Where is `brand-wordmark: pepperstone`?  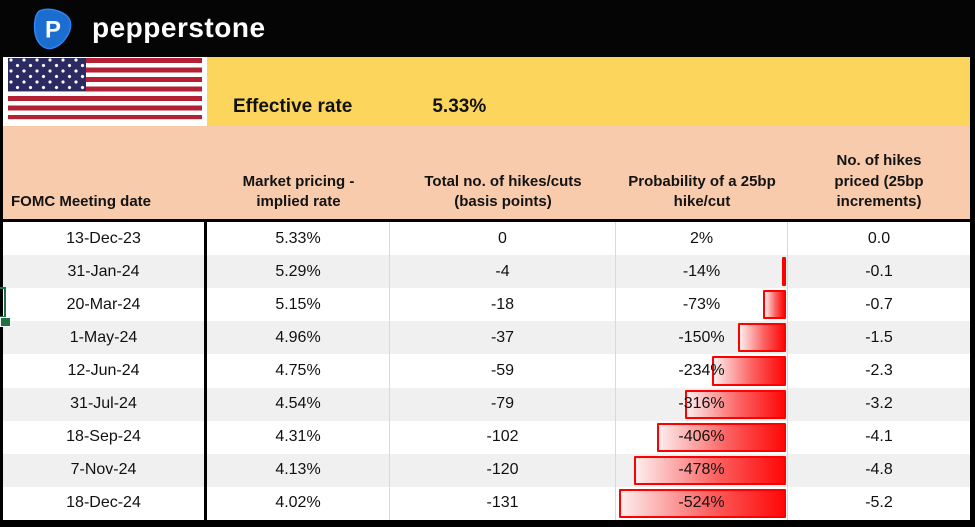
brand-wordmark: pepperstone is located at coordinates (179, 27).